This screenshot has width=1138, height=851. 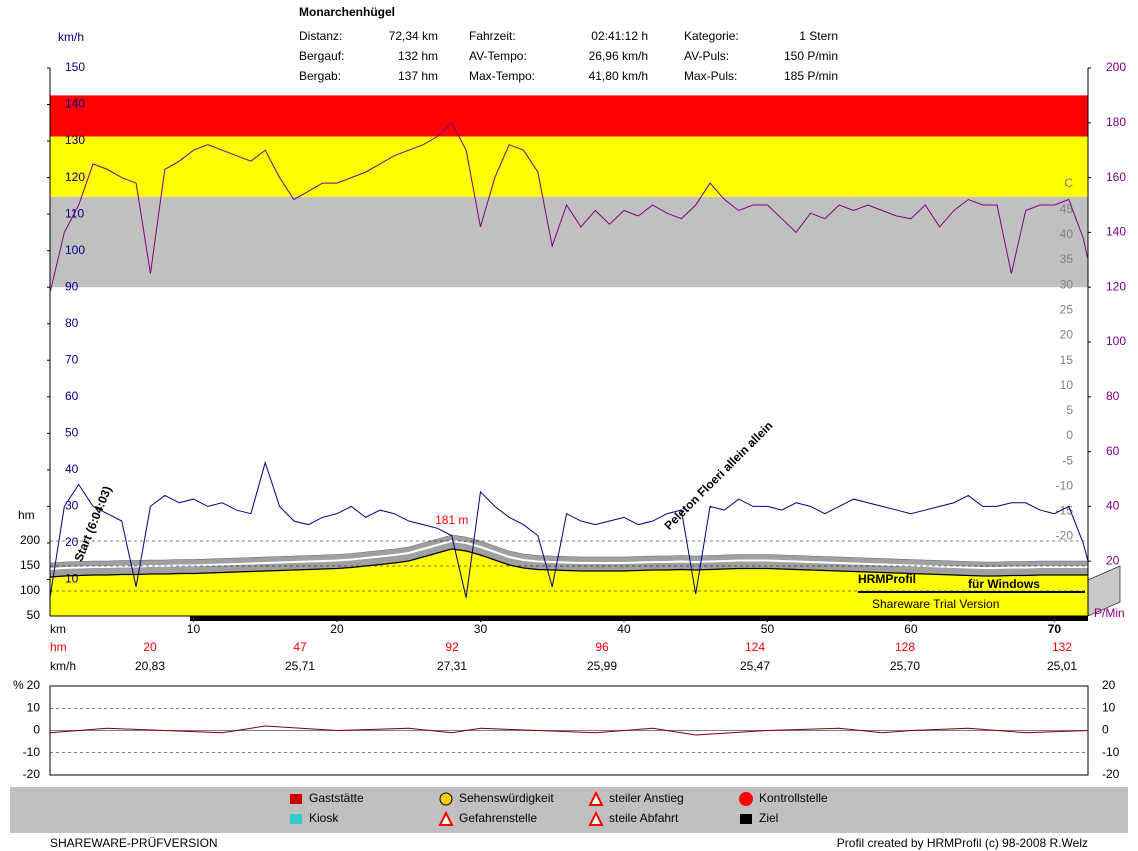 I want to click on legend-label: Gaststätte, so click(x=336, y=798).